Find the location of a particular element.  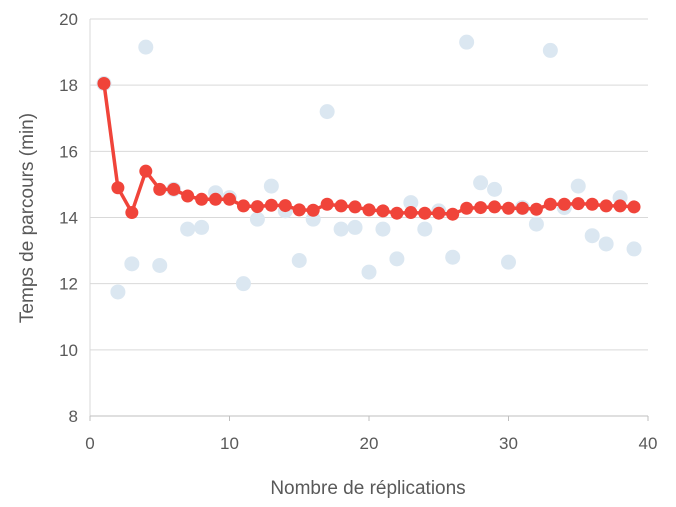

y-tick-label-12: 12 is located at coordinates (68, 284).